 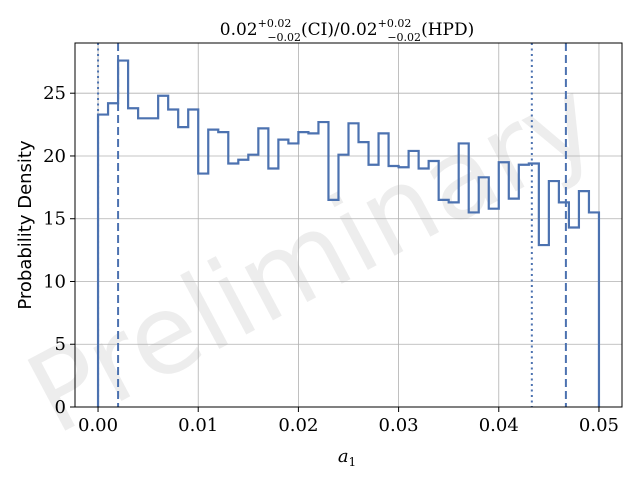 I want to click on y-tick-label: 0, so click(x=60, y=407).